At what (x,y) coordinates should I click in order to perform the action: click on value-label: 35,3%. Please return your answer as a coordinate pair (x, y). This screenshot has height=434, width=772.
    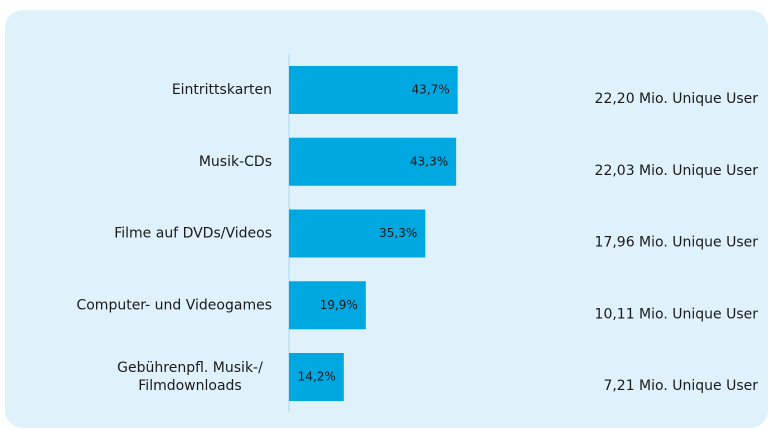
    Looking at the image, I should click on (398, 233).